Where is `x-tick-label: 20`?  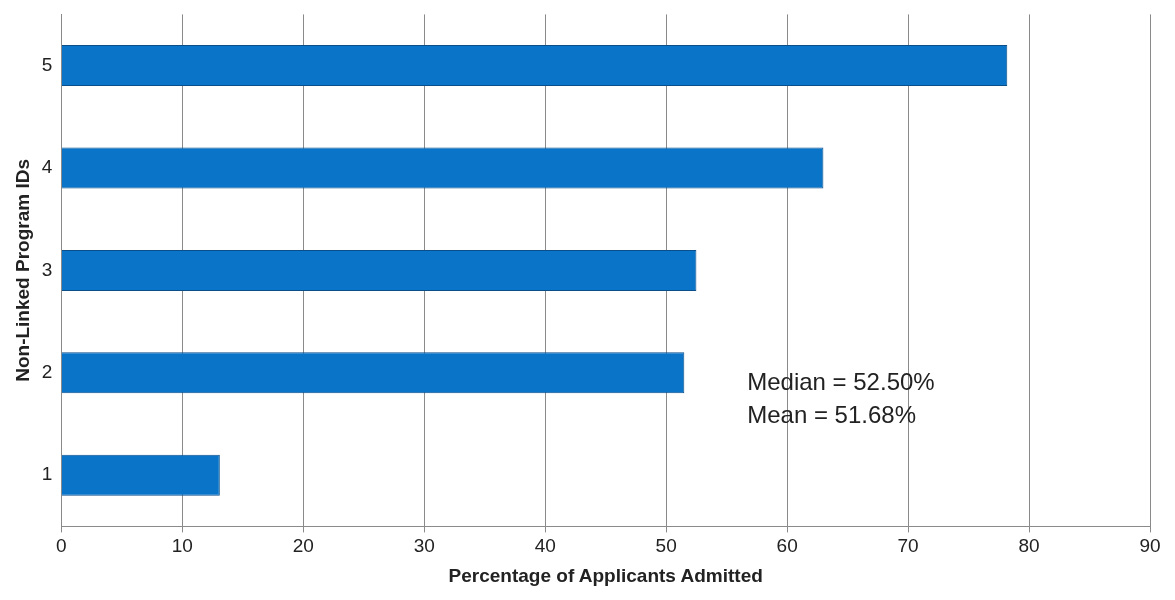 x-tick-label: 20 is located at coordinates (303, 546).